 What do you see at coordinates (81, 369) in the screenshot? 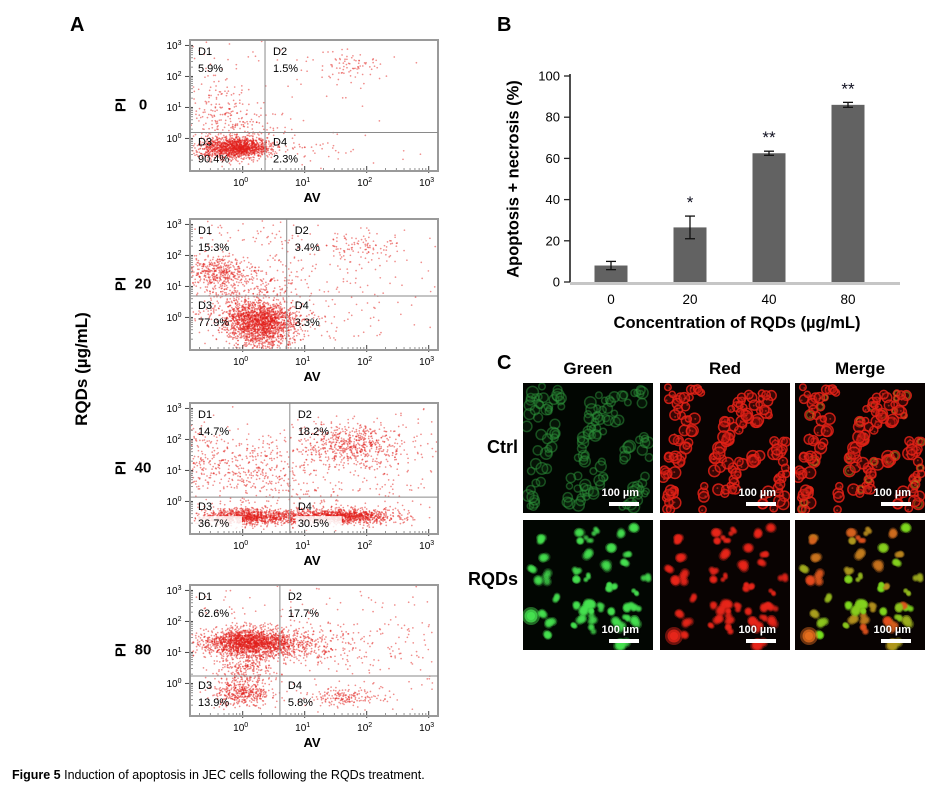
I see `rqds-concentration-axis-label: RQDs (µg/mL)` at bounding box center [81, 369].